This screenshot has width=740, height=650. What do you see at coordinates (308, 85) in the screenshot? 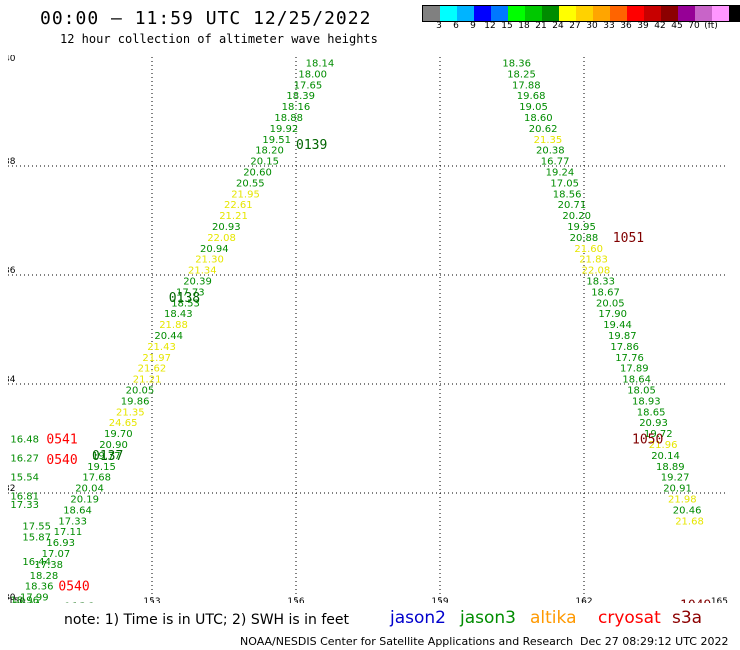
I see `wave-height-value: 17.65` at bounding box center [308, 85].